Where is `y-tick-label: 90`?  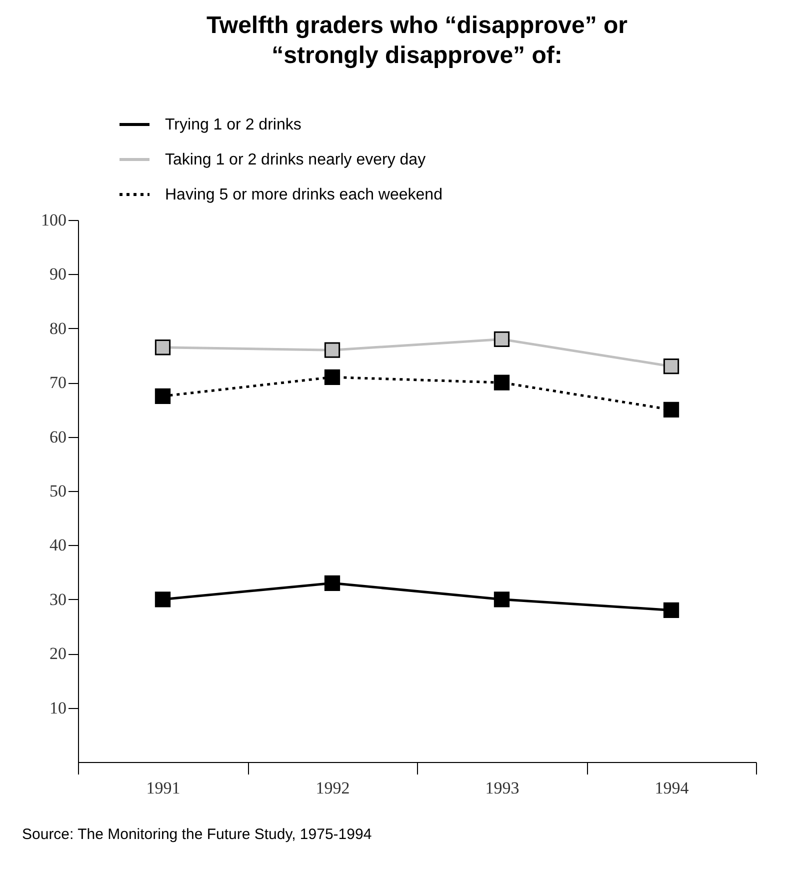 y-tick-label: 90 is located at coordinates (58, 274).